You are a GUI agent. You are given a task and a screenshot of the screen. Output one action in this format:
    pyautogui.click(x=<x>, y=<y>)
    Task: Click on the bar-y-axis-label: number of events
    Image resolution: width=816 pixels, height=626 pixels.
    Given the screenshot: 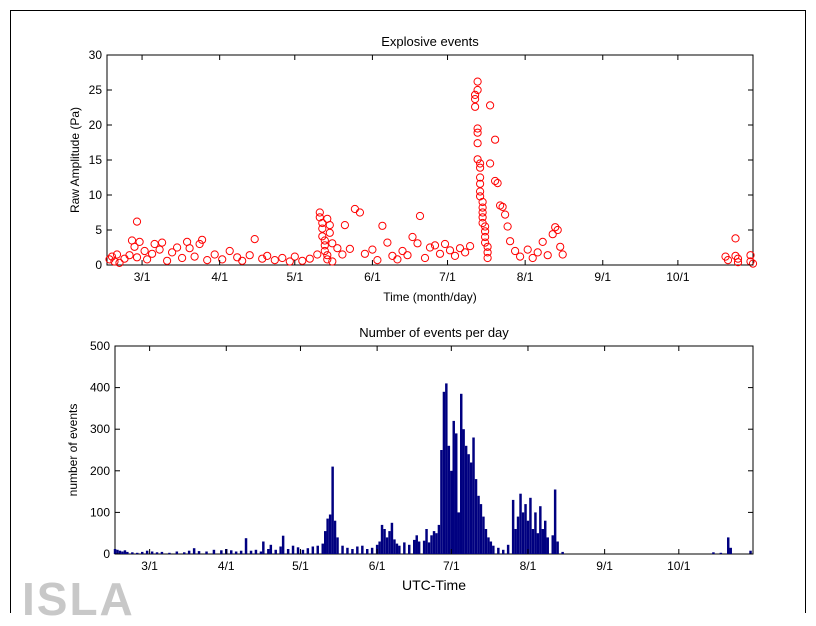 What is the action you would take?
    pyautogui.click(x=73, y=450)
    